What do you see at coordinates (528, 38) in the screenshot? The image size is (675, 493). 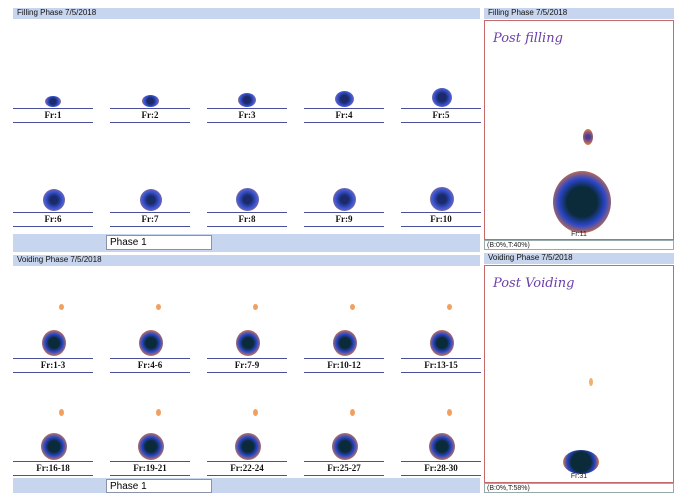 I see `handwritten-note: Post filling` at bounding box center [528, 38].